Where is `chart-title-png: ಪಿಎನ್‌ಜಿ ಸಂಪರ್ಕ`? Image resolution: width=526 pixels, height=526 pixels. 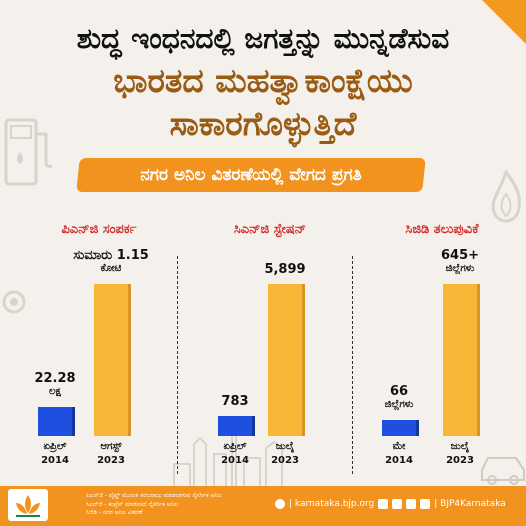
chart-title-png: ಪಿಎನ್‌ಜಿ ಸಂಪರ್ಕ is located at coordinates (99, 229).